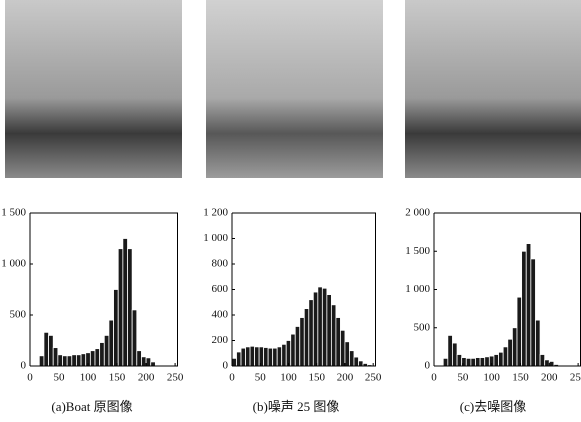 The height and width of the screenshot is (422, 581). Describe the element at coordinates (417, 213) in the screenshot. I see `y-tick-label: 2 000` at that location.